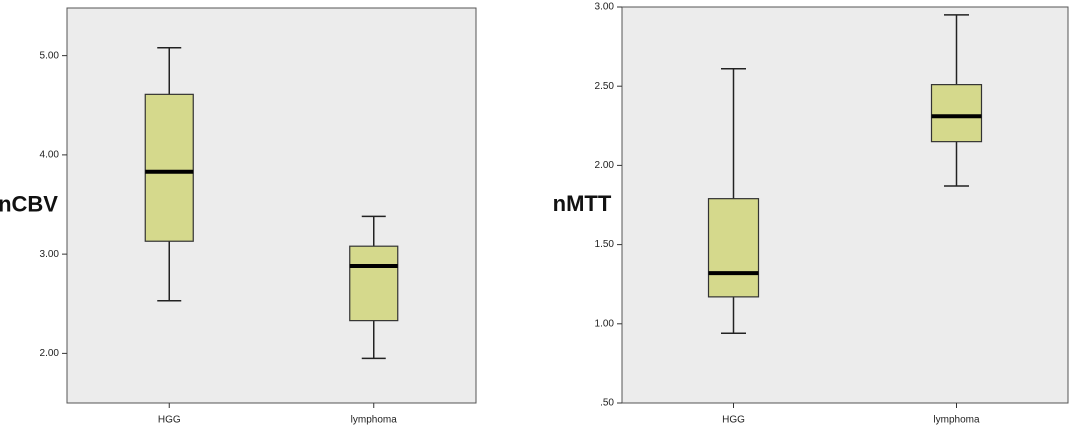 The image size is (1074, 438). What do you see at coordinates (605, 323) in the screenshot?
I see `y-tick-label: 1.00` at bounding box center [605, 323].